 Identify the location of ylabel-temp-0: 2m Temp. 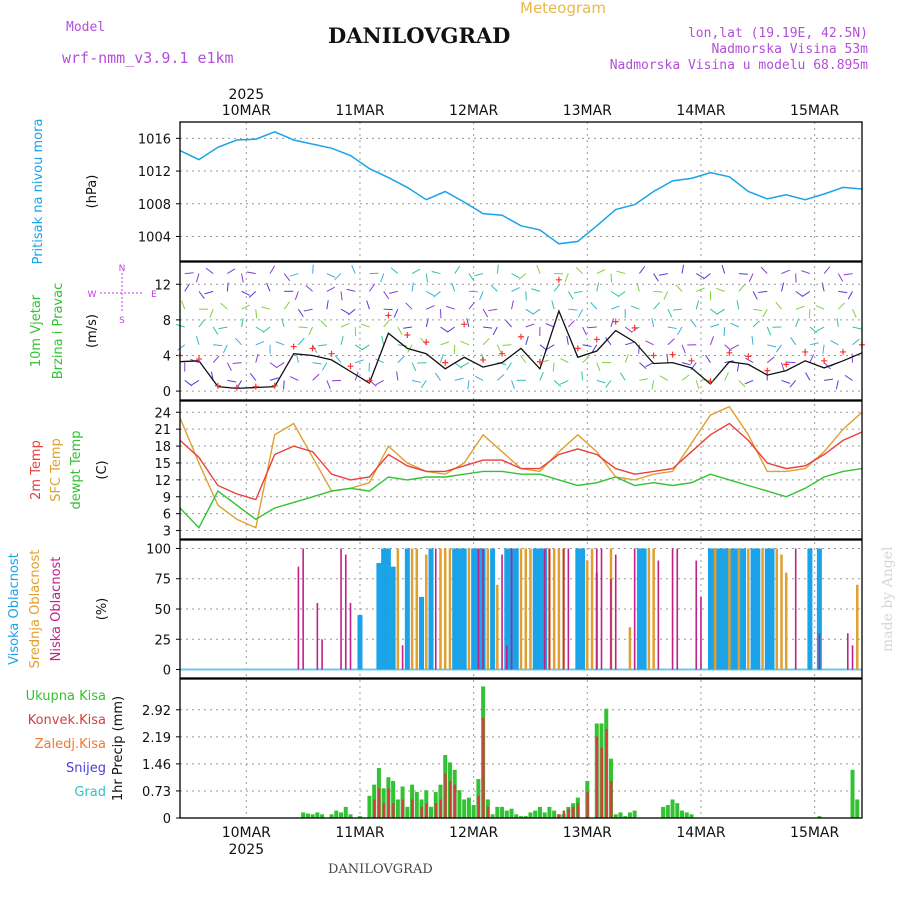
(36, 470).